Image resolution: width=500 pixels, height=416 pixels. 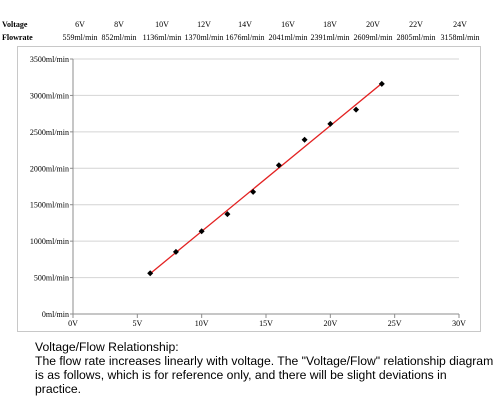 What do you see at coordinates (416, 24) in the screenshot?
I see `voltage-cell: 22V` at bounding box center [416, 24].